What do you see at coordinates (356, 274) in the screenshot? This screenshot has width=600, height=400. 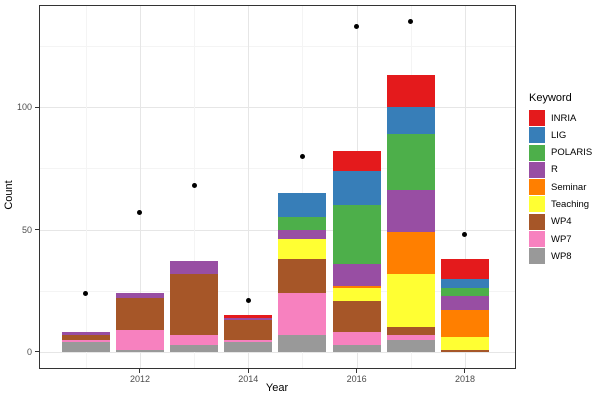 I see `bar-segment-2016-R` at bounding box center [356, 274].